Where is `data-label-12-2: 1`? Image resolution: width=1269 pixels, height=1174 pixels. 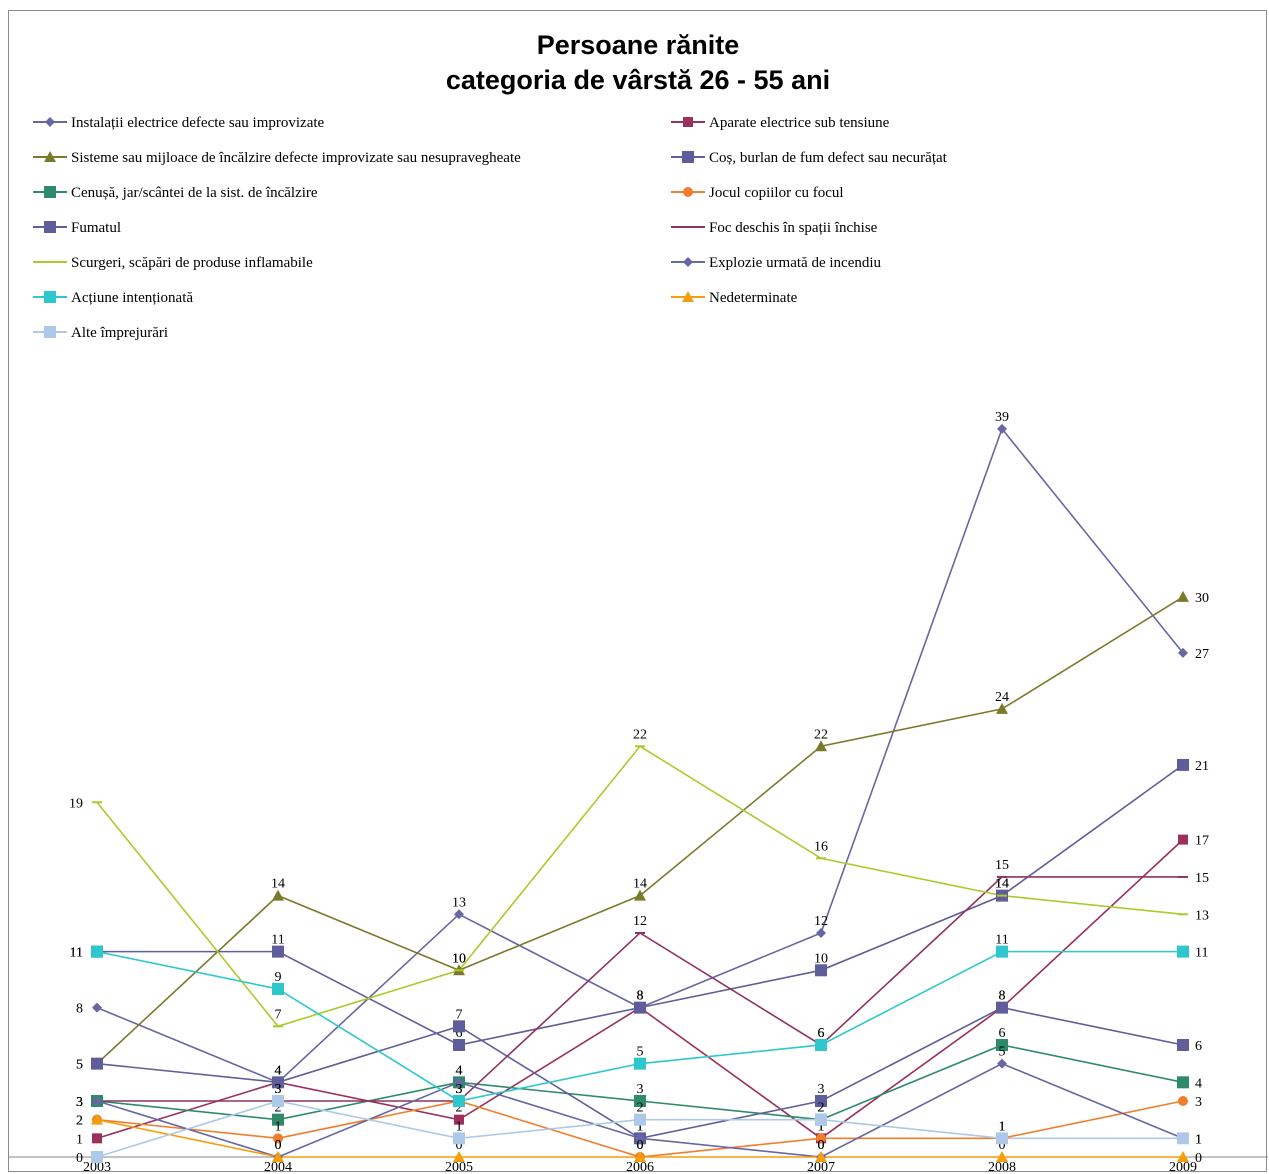
data-label-12-2: 1 is located at coordinates (459, 1126).